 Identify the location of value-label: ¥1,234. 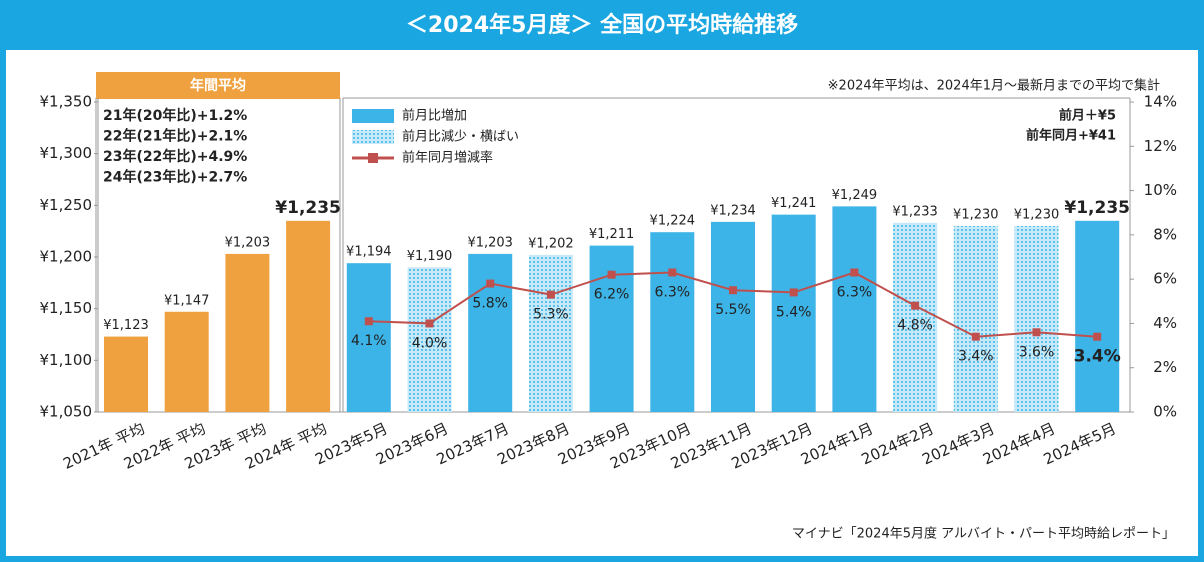
(733, 210).